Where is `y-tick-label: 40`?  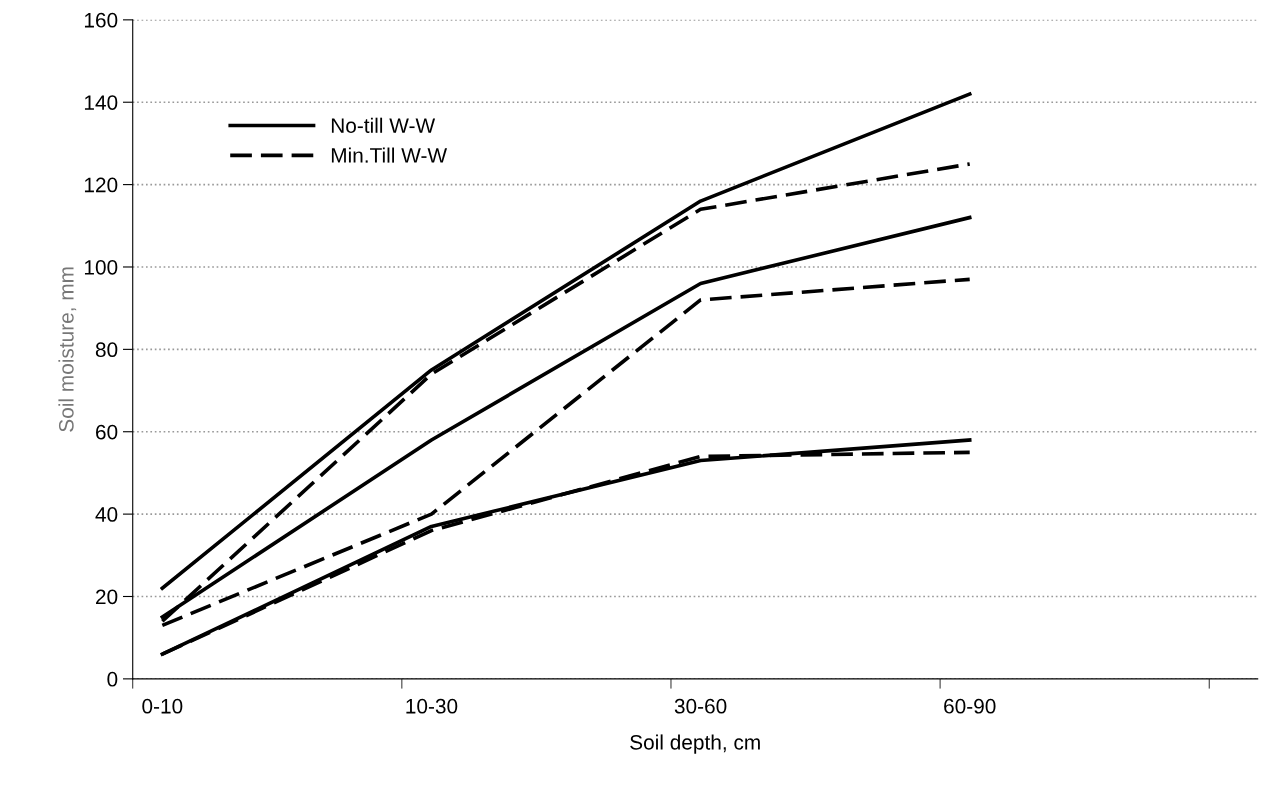 y-tick-label: 40 is located at coordinates (106, 514).